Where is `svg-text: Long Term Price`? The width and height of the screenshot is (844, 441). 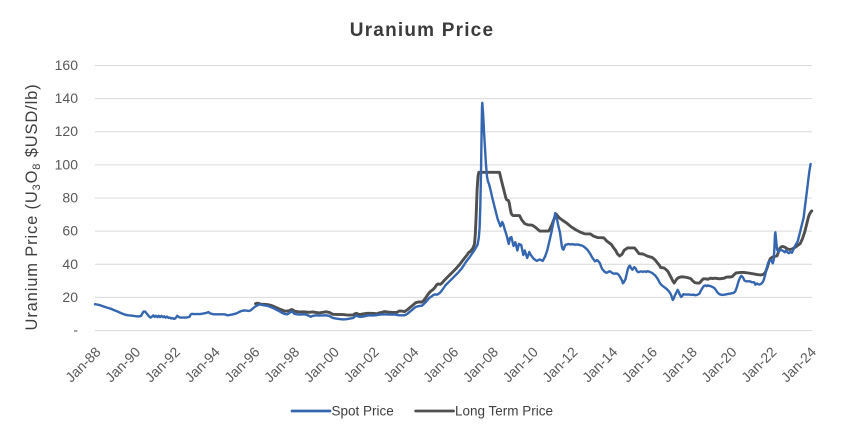 svg-text: Long Term Price is located at coordinates (504, 411).